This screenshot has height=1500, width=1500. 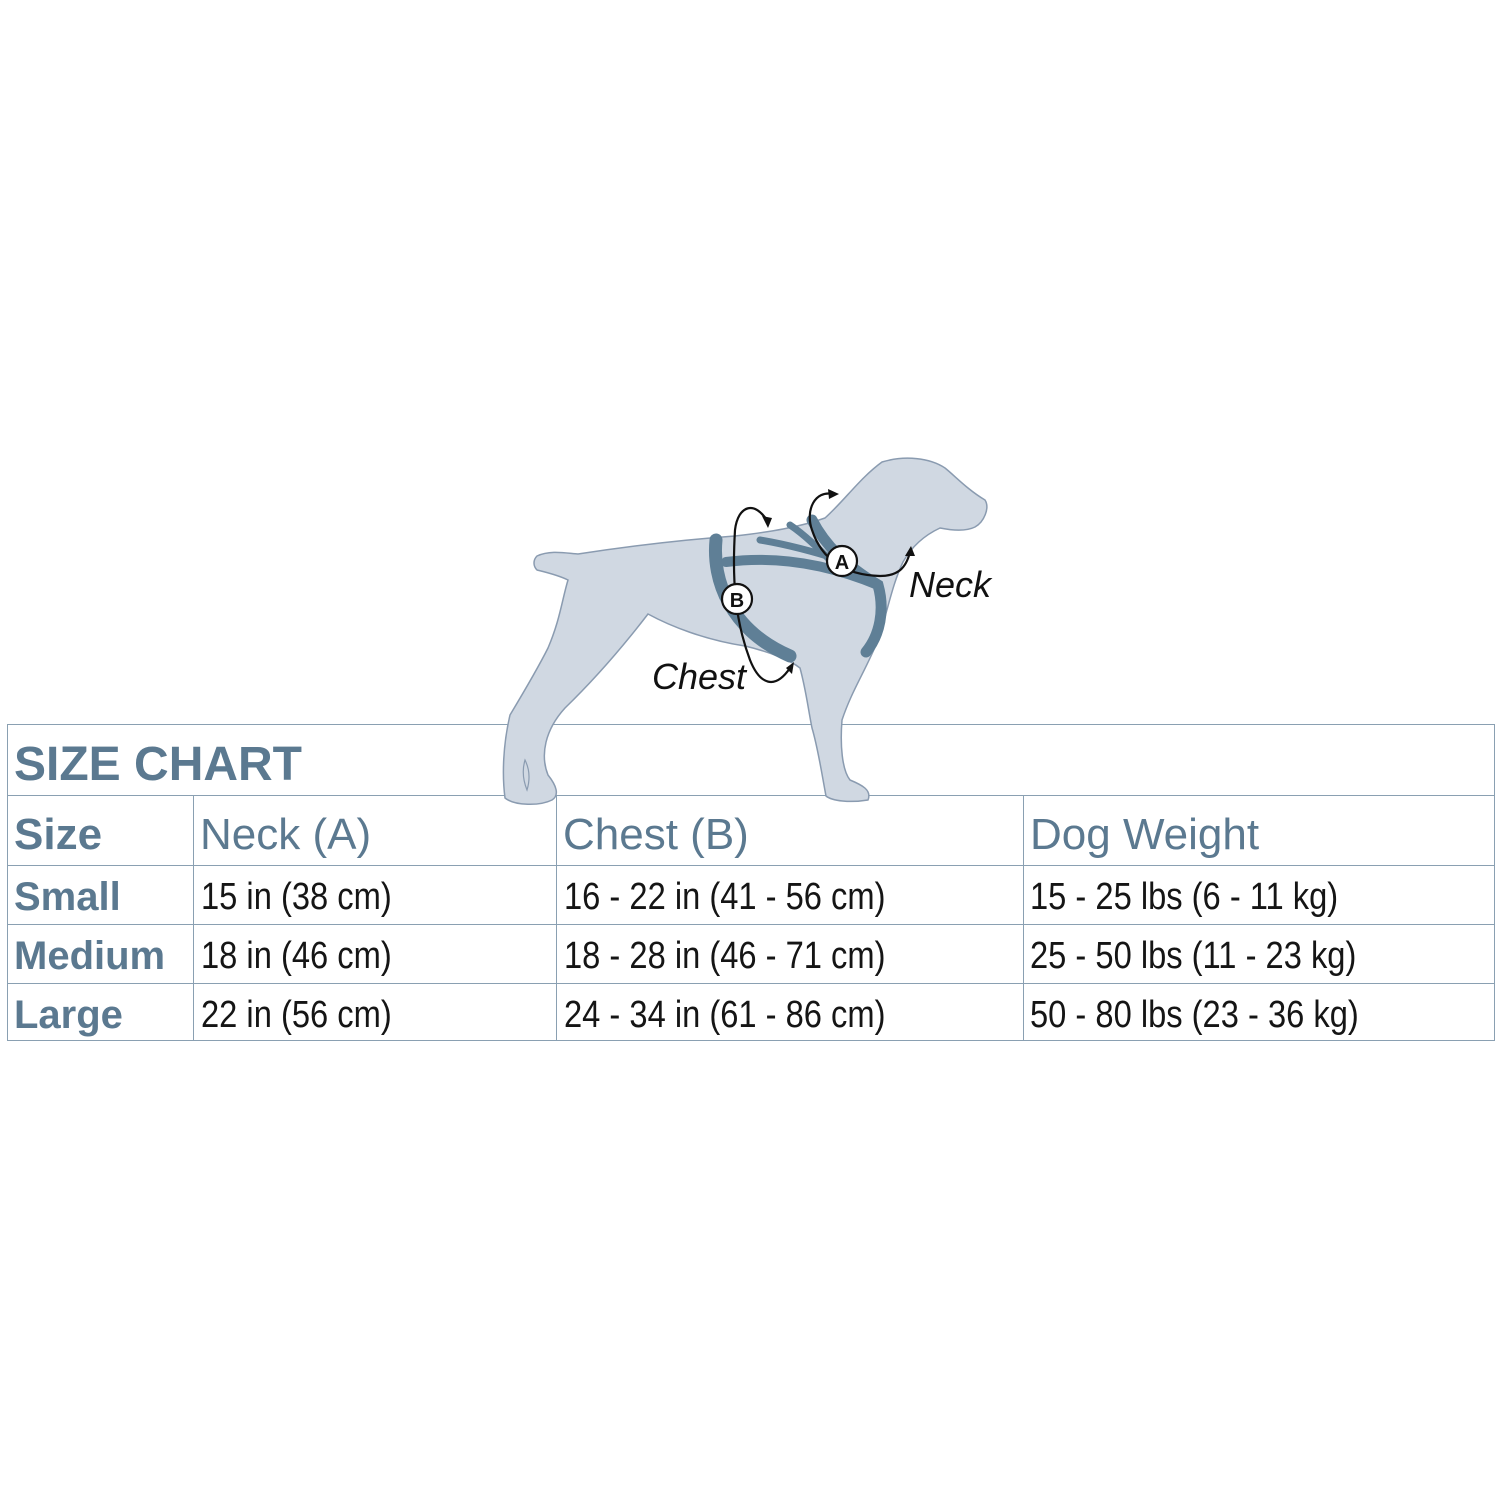 What do you see at coordinates (90, 956) in the screenshot?
I see `size-cell: Medium` at bounding box center [90, 956].